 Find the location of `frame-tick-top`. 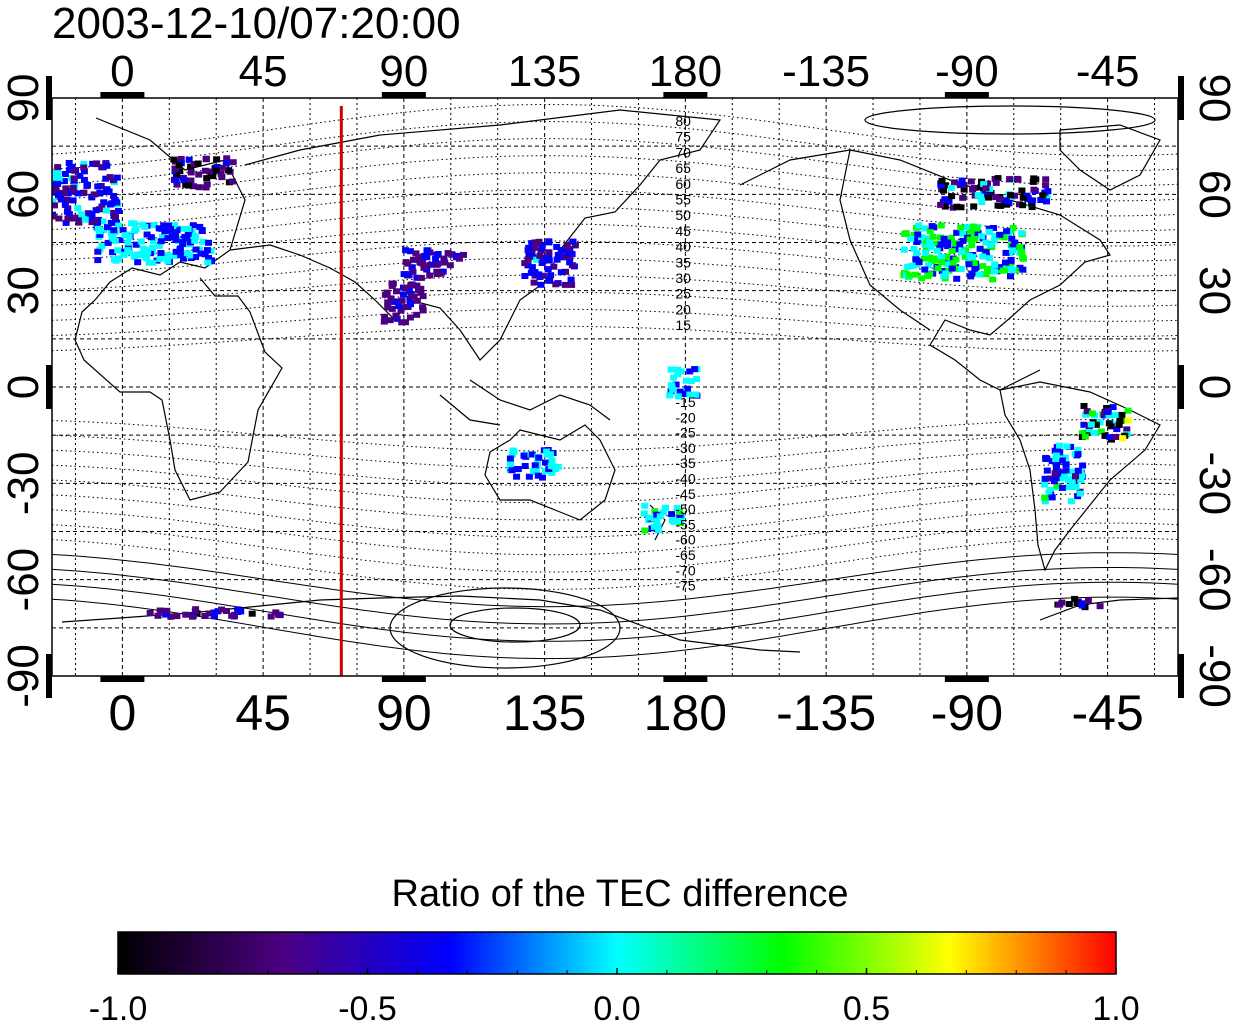

frame-tick-top is located at coordinates (685, 95).